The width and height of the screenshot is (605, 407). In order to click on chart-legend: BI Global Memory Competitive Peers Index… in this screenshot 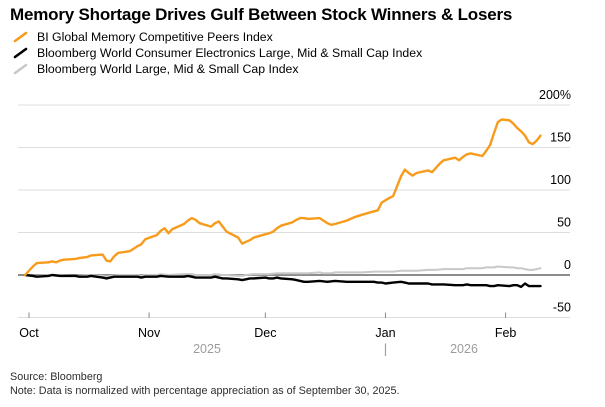, I will do `click(217, 53)`.